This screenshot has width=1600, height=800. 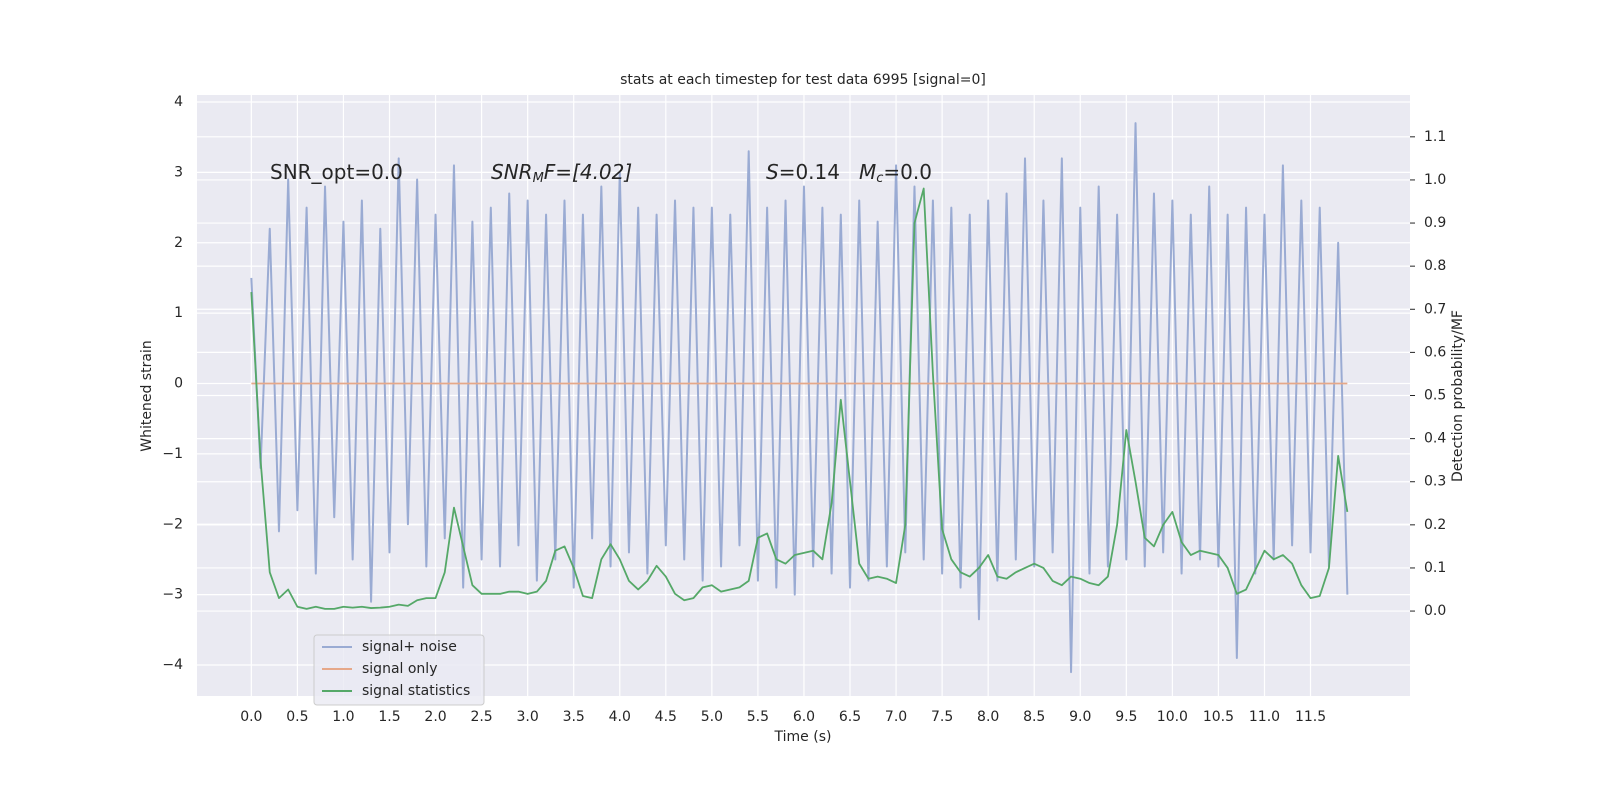 What do you see at coordinates (178, 102) in the screenshot?
I see `y-tick-label: 4` at bounding box center [178, 102].